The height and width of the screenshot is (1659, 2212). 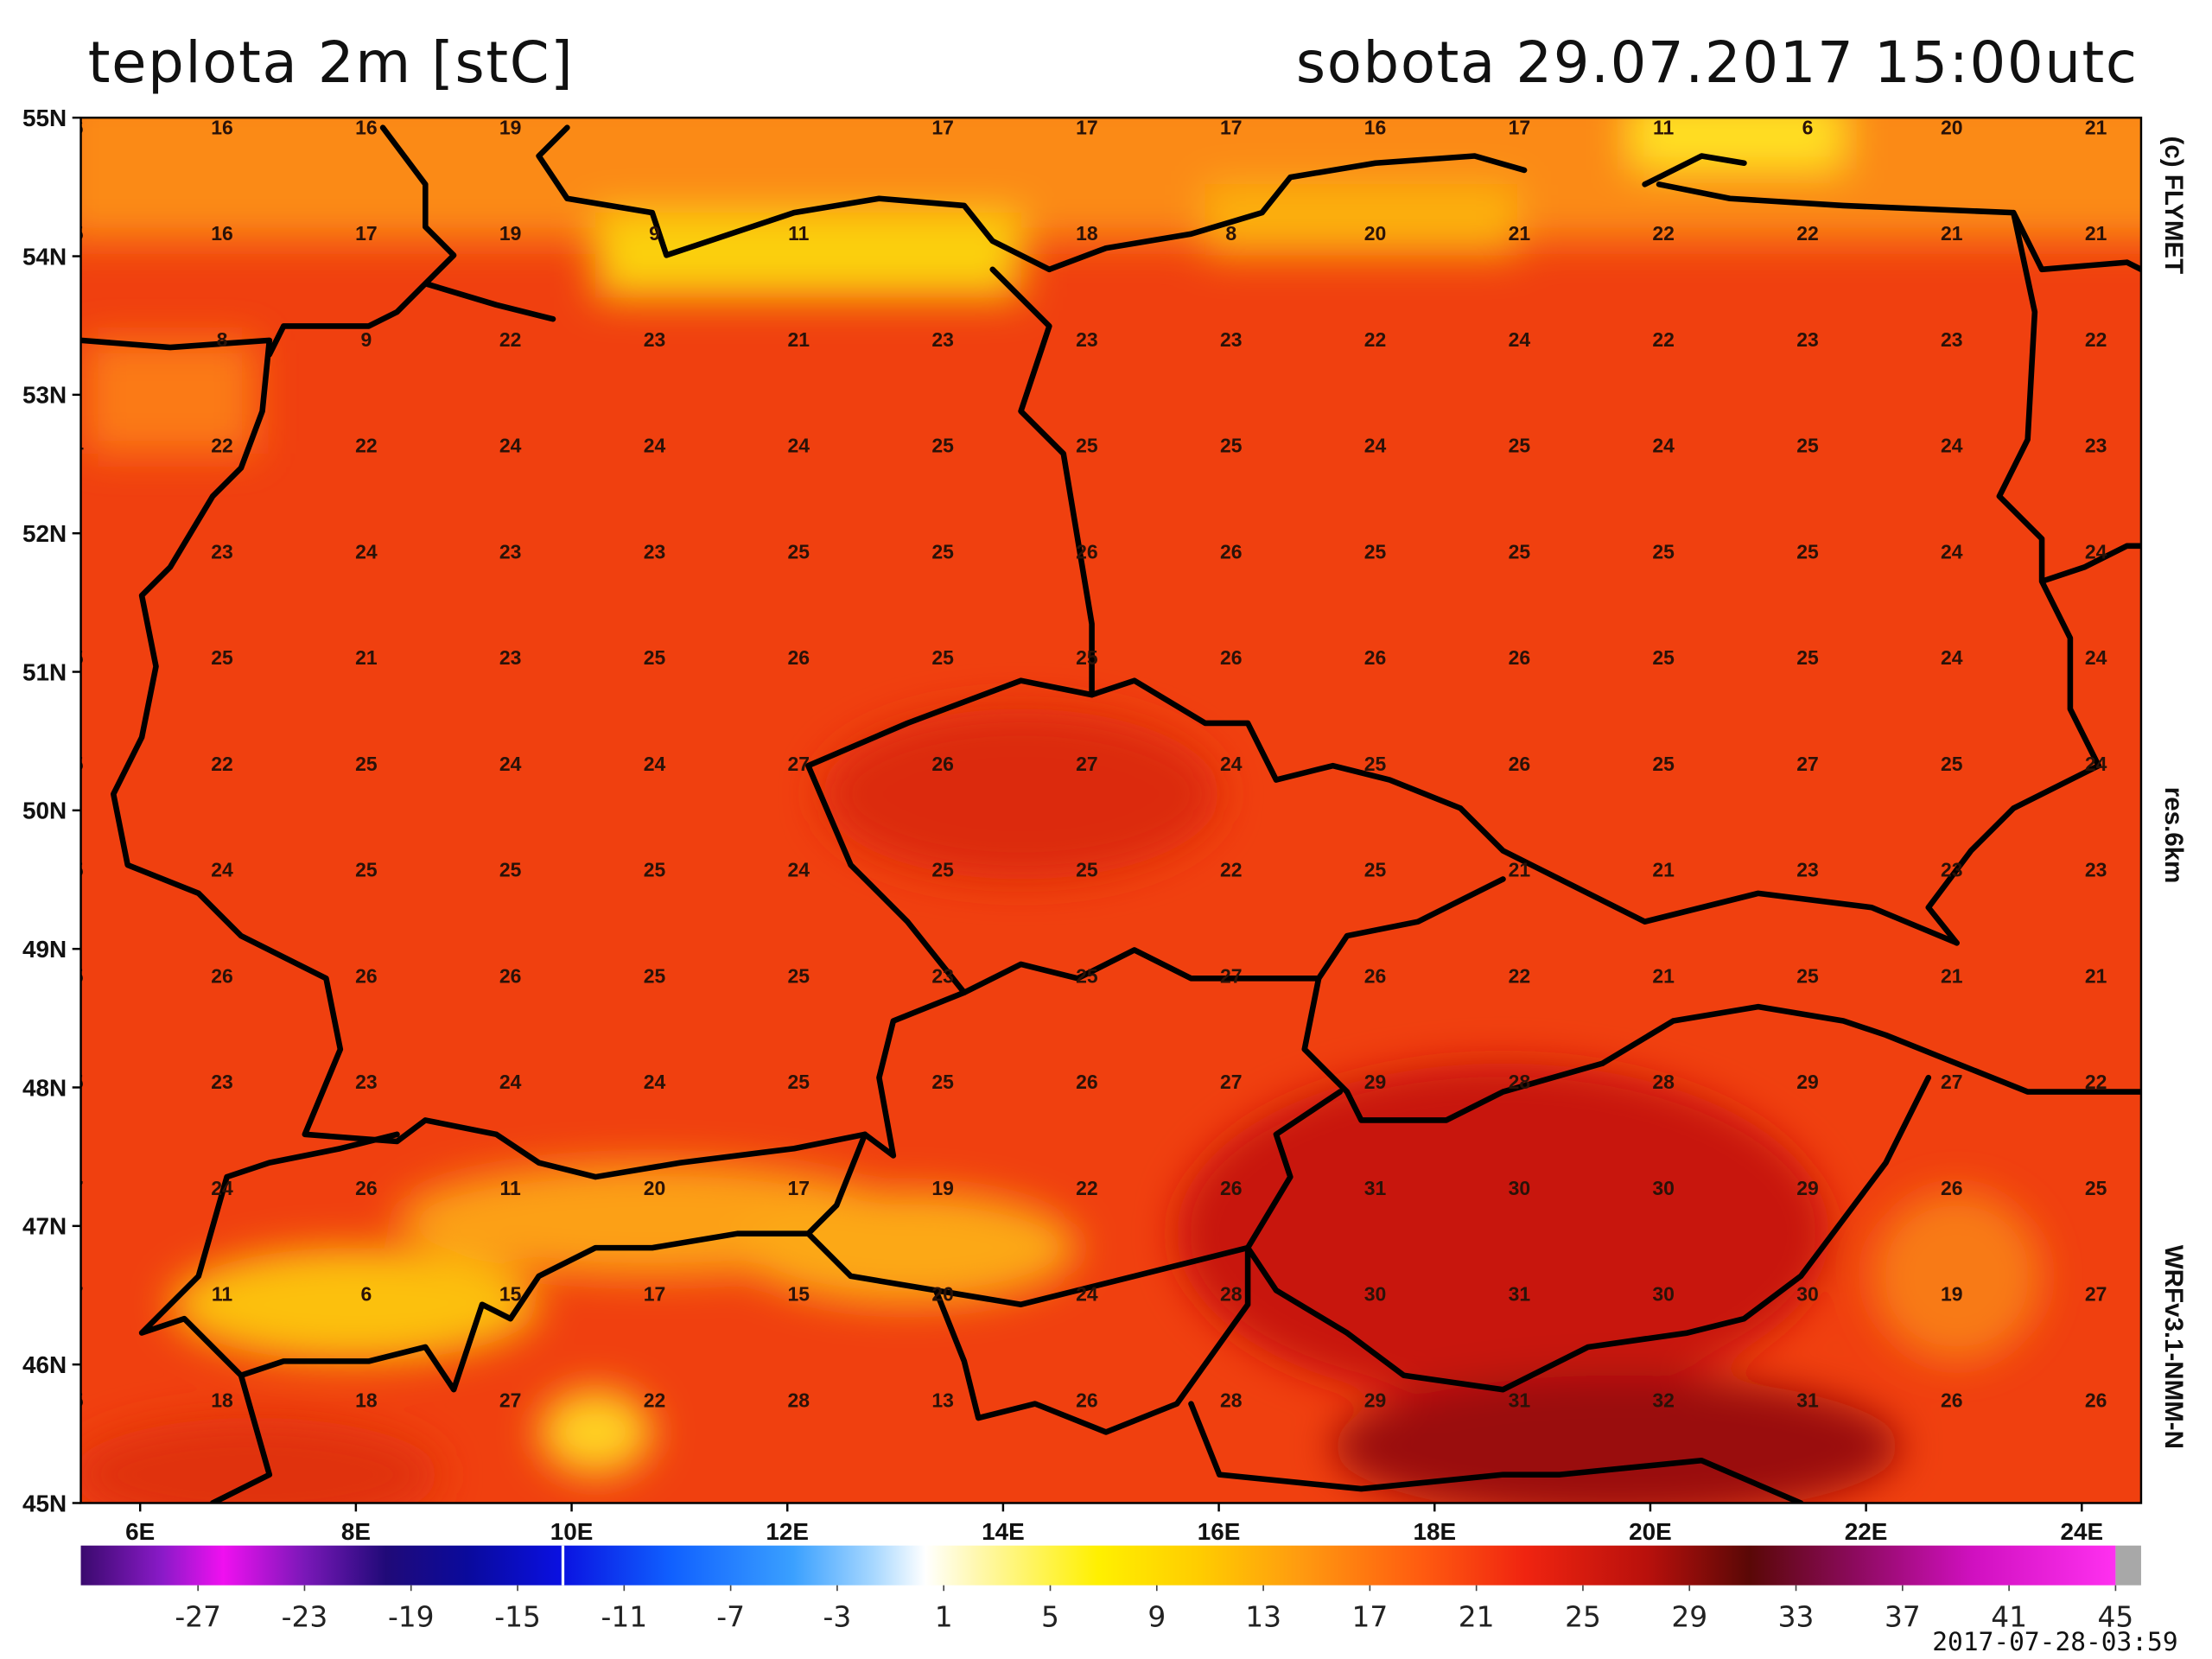 What do you see at coordinates (1375, 1400) in the screenshot?
I see `station-value: 29` at bounding box center [1375, 1400].